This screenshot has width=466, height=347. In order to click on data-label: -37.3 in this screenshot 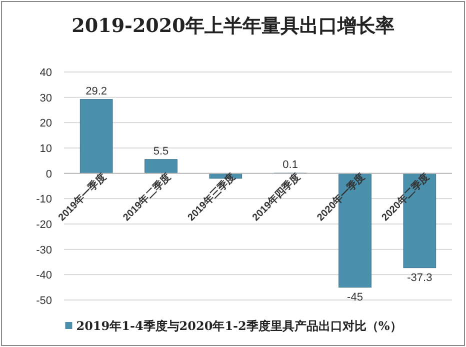, I will do `click(419, 278)`.